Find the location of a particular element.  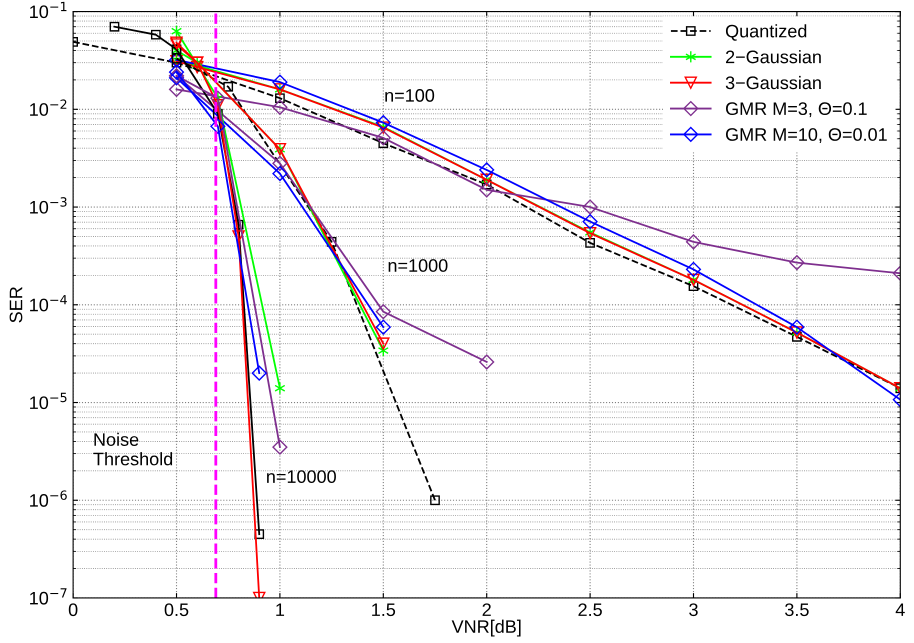

x-tick-label: 0 is located at coordinates (73, 609).